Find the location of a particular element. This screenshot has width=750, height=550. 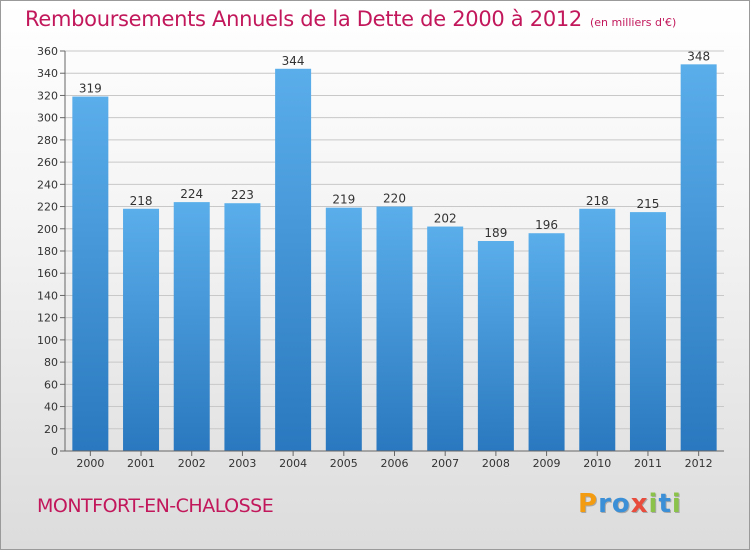

value-label-2005: 219 is located at coordinates (343, 200).